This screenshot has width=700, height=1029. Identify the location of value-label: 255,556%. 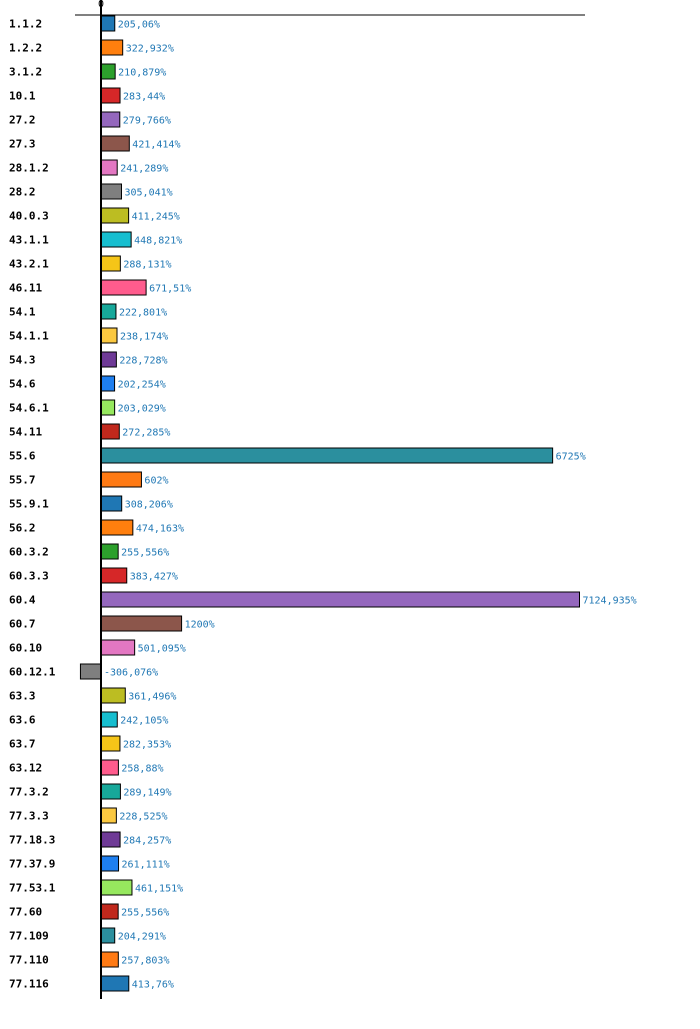
(145, 913).